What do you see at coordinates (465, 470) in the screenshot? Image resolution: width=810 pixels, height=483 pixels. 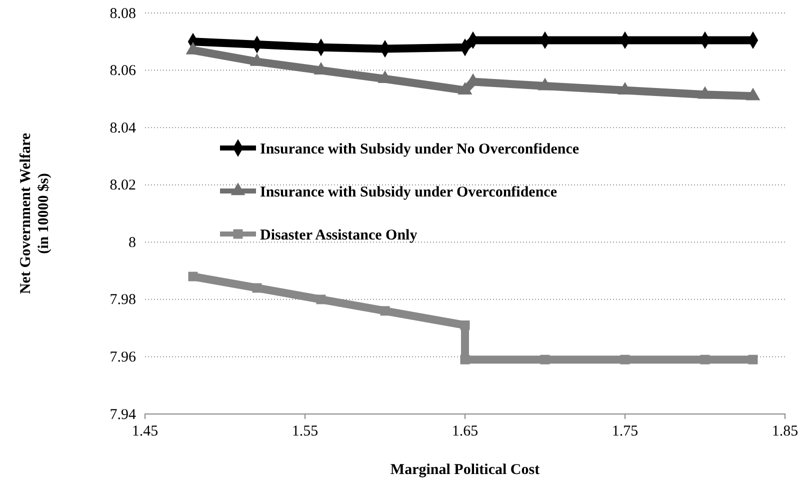 I see `x-axis-title: Marginal Political Cost` at bounding box center [465, 470].